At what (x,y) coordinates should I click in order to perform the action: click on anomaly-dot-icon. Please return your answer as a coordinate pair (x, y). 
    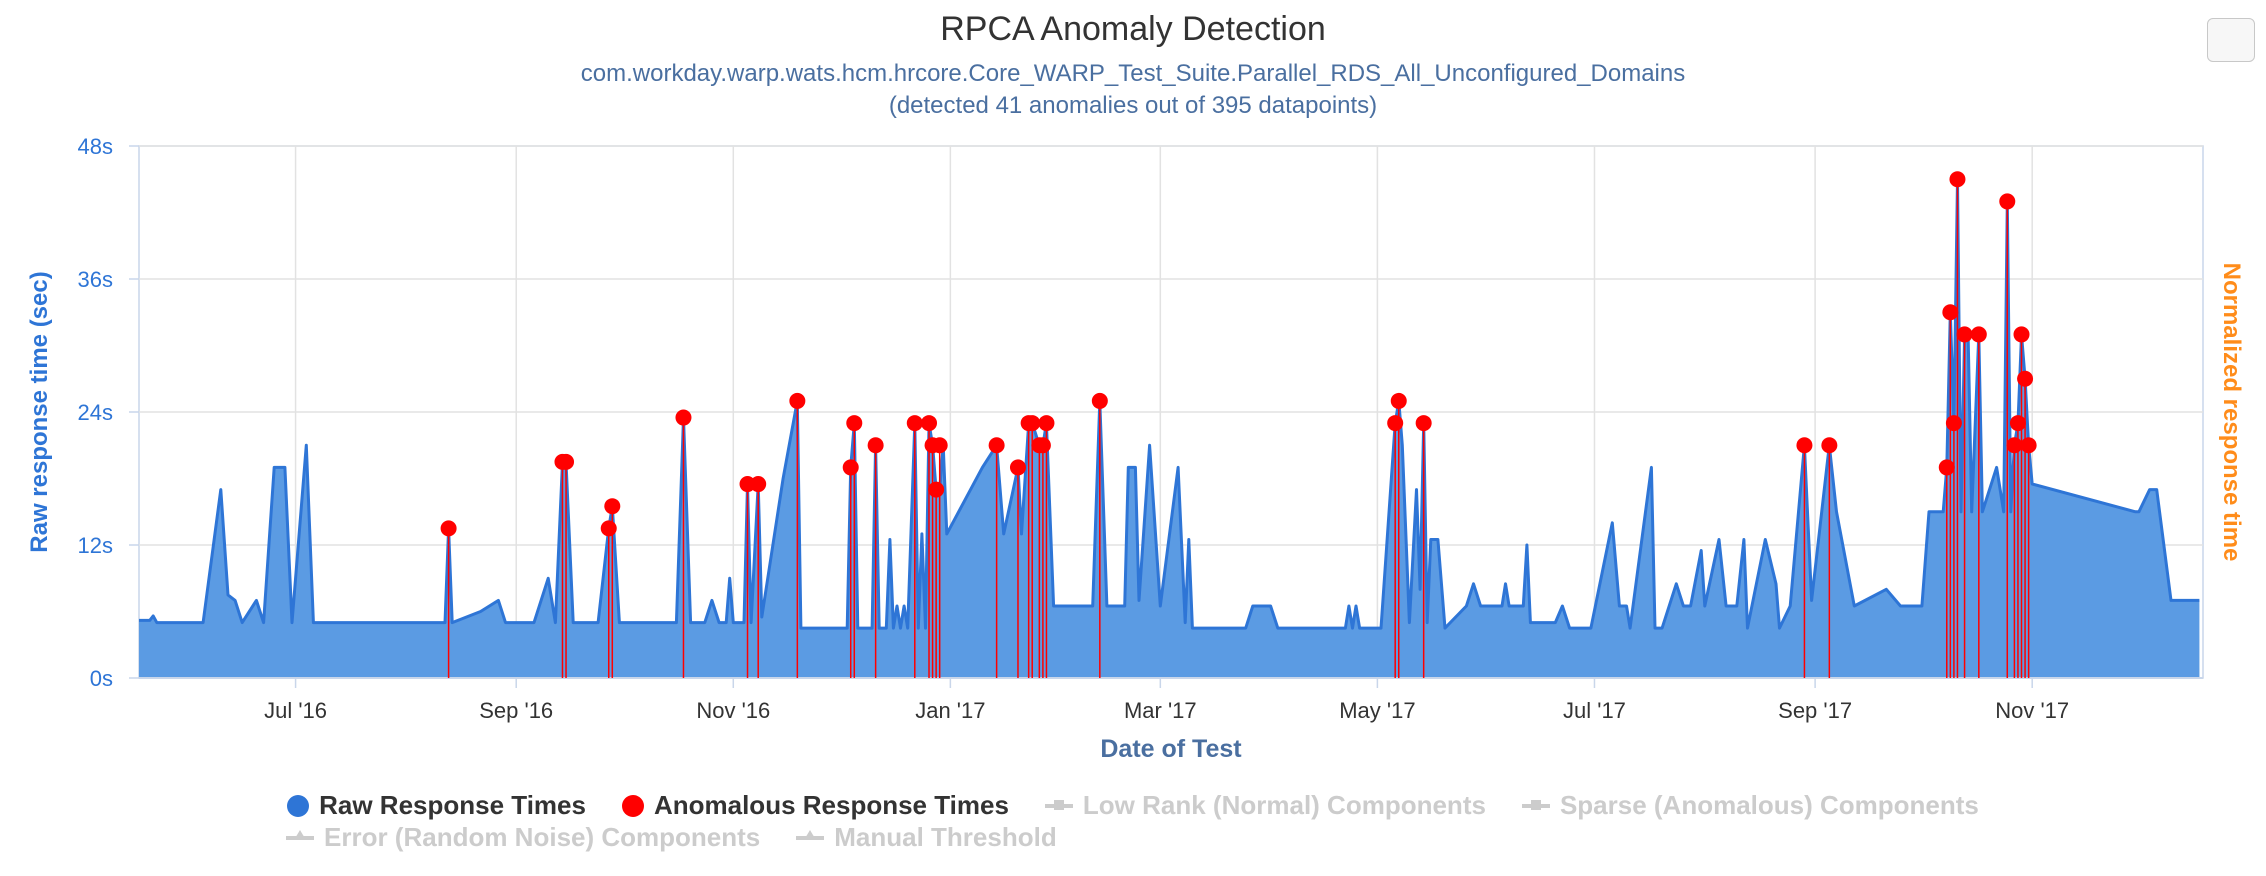
    Looking at the image, I should click on (632, 805).